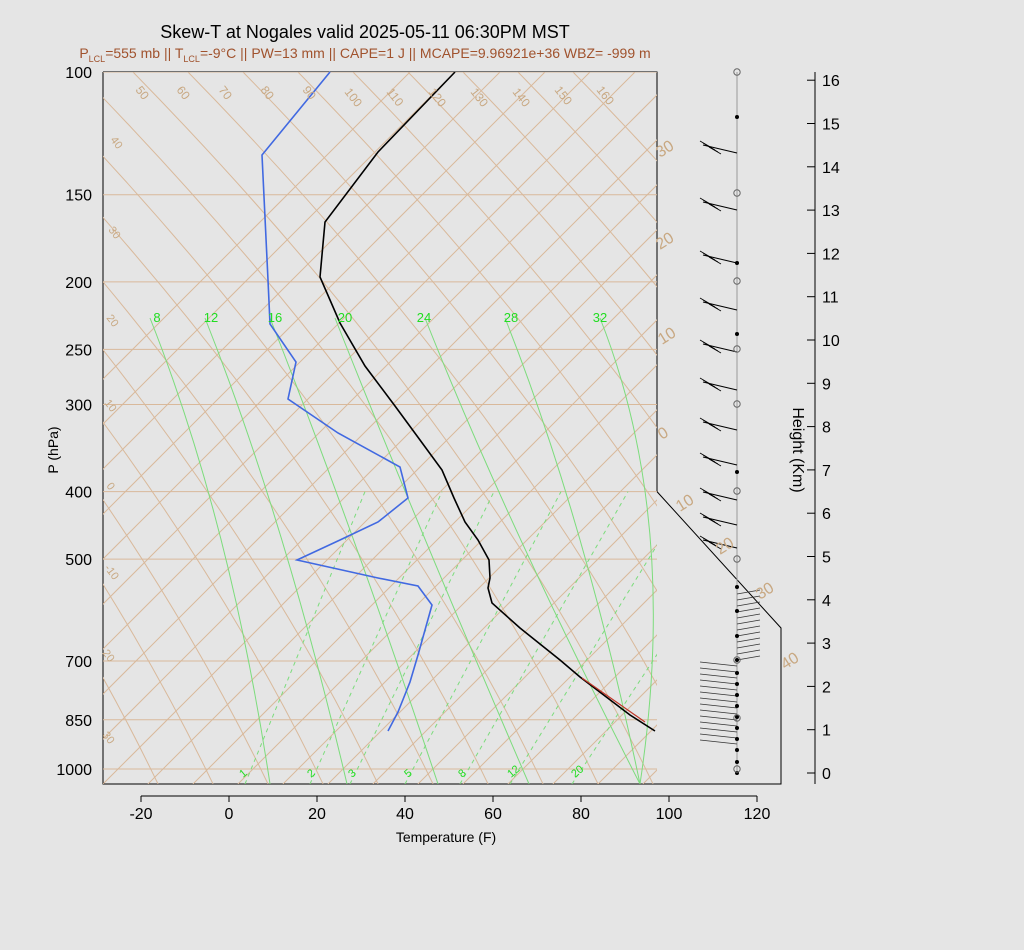 The width and height of the screenshot is (1024, 950). What do you see at coordinates (613, 700) in the screenshot?
I see `parcel-trace` at bounding box center [613, 700].